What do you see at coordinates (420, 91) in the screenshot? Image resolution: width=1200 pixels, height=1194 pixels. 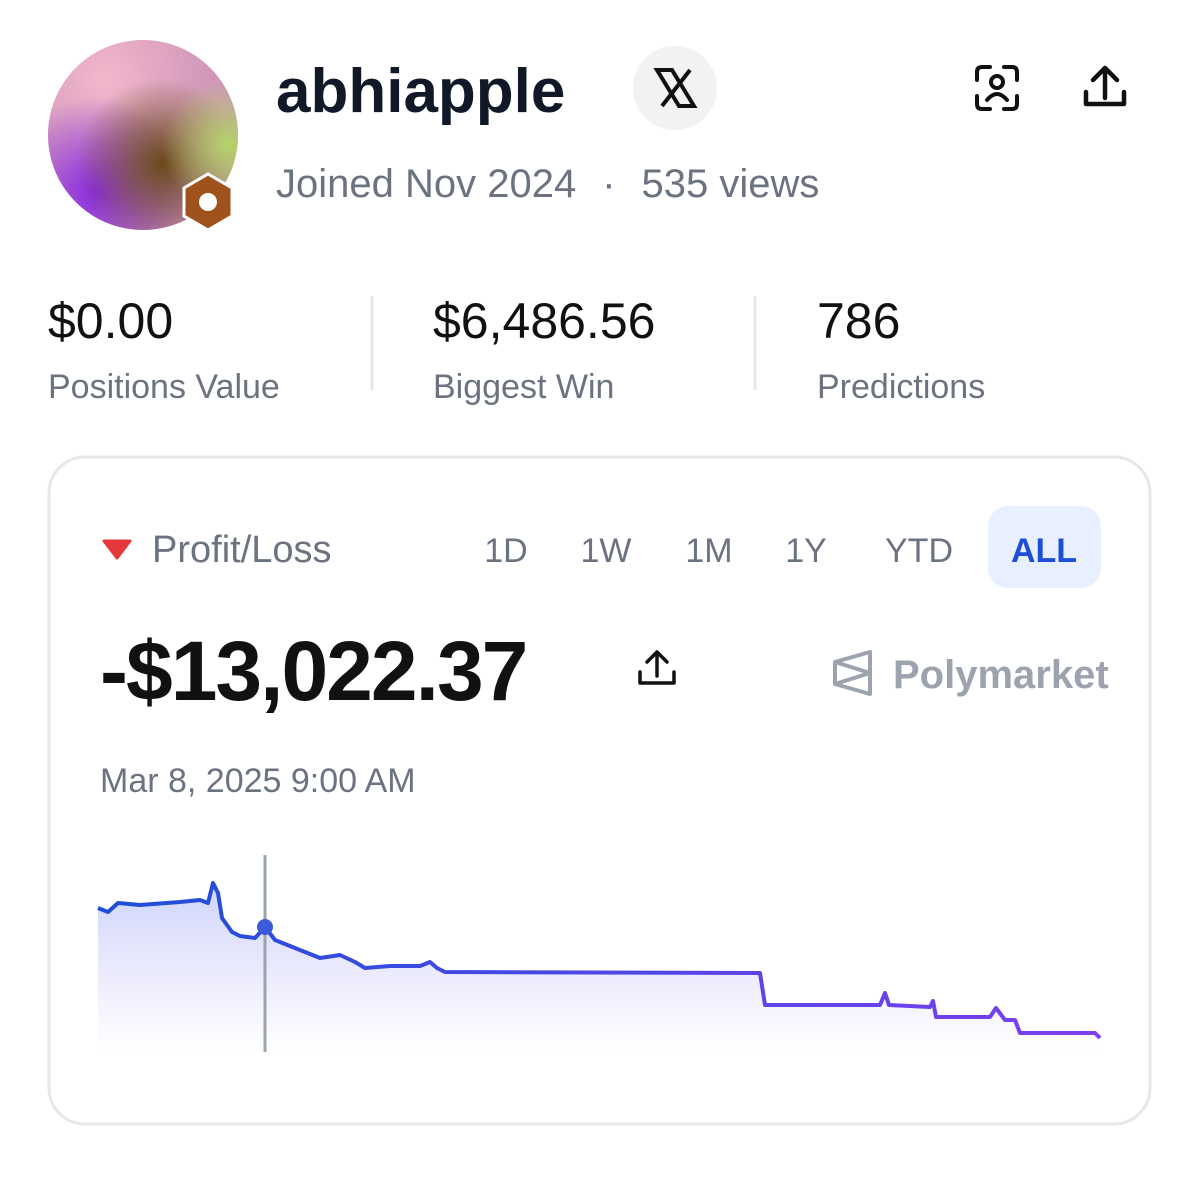 I see `username: abhiapple` at bounding box center [420, 91].